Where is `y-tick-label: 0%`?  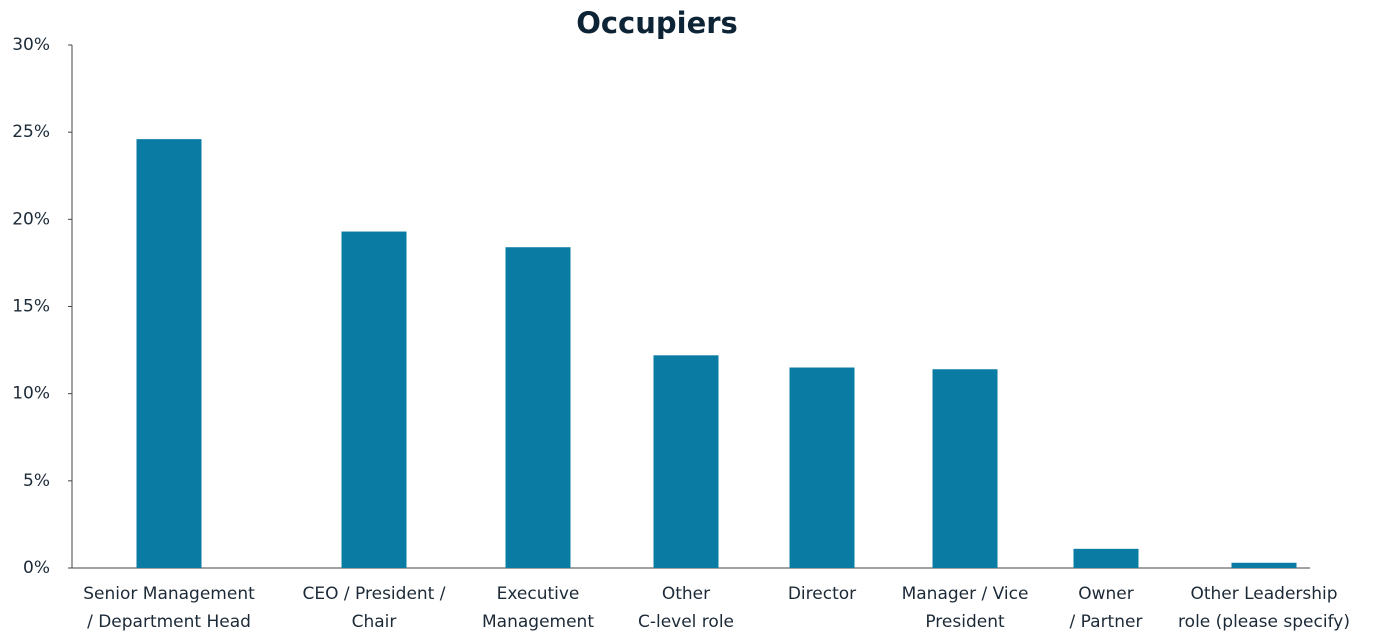
y-tick-label: 0% is located at coordinates (36, 568).